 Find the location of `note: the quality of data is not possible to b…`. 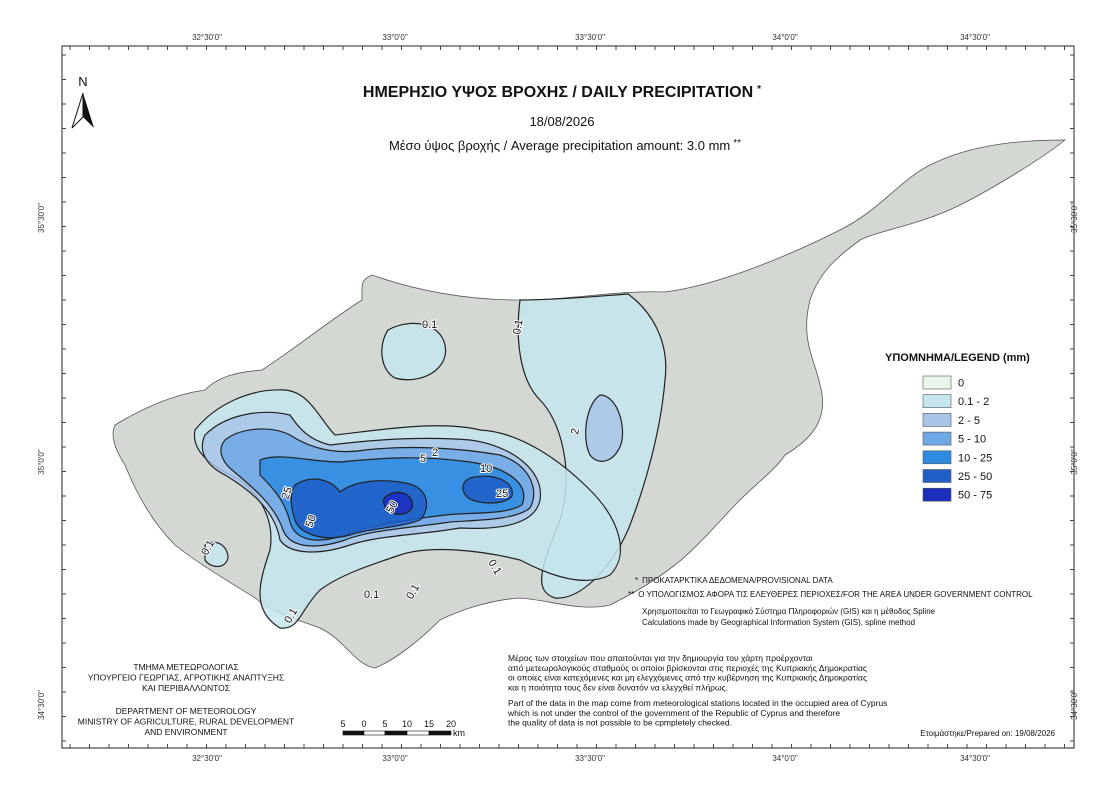

note: the quality of data is not possible to b… is located at coordinates (620, 723).